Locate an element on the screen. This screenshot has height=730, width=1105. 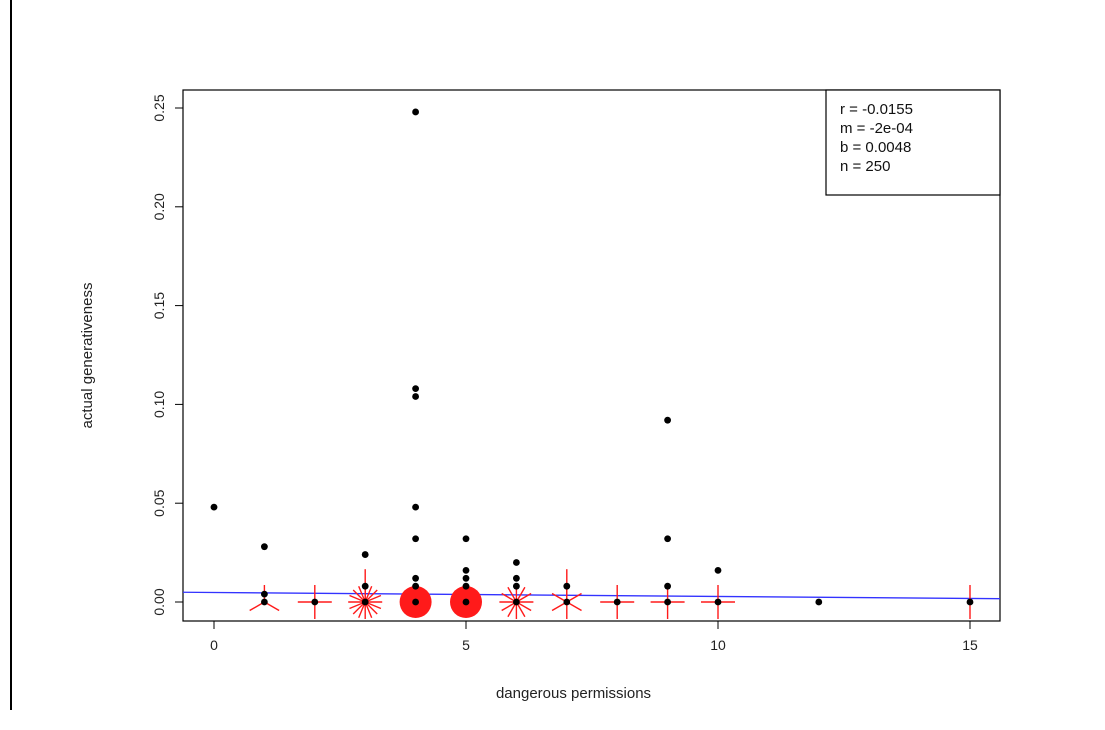
x-tick-label: 10 is located at coordinates (718, 645).